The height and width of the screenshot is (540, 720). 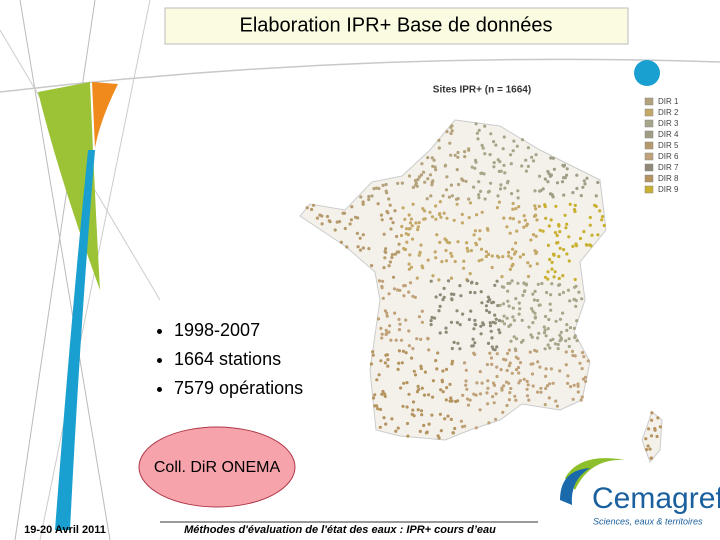 I want to click on legend-label: DIR 5, so click(x=668, y=145).